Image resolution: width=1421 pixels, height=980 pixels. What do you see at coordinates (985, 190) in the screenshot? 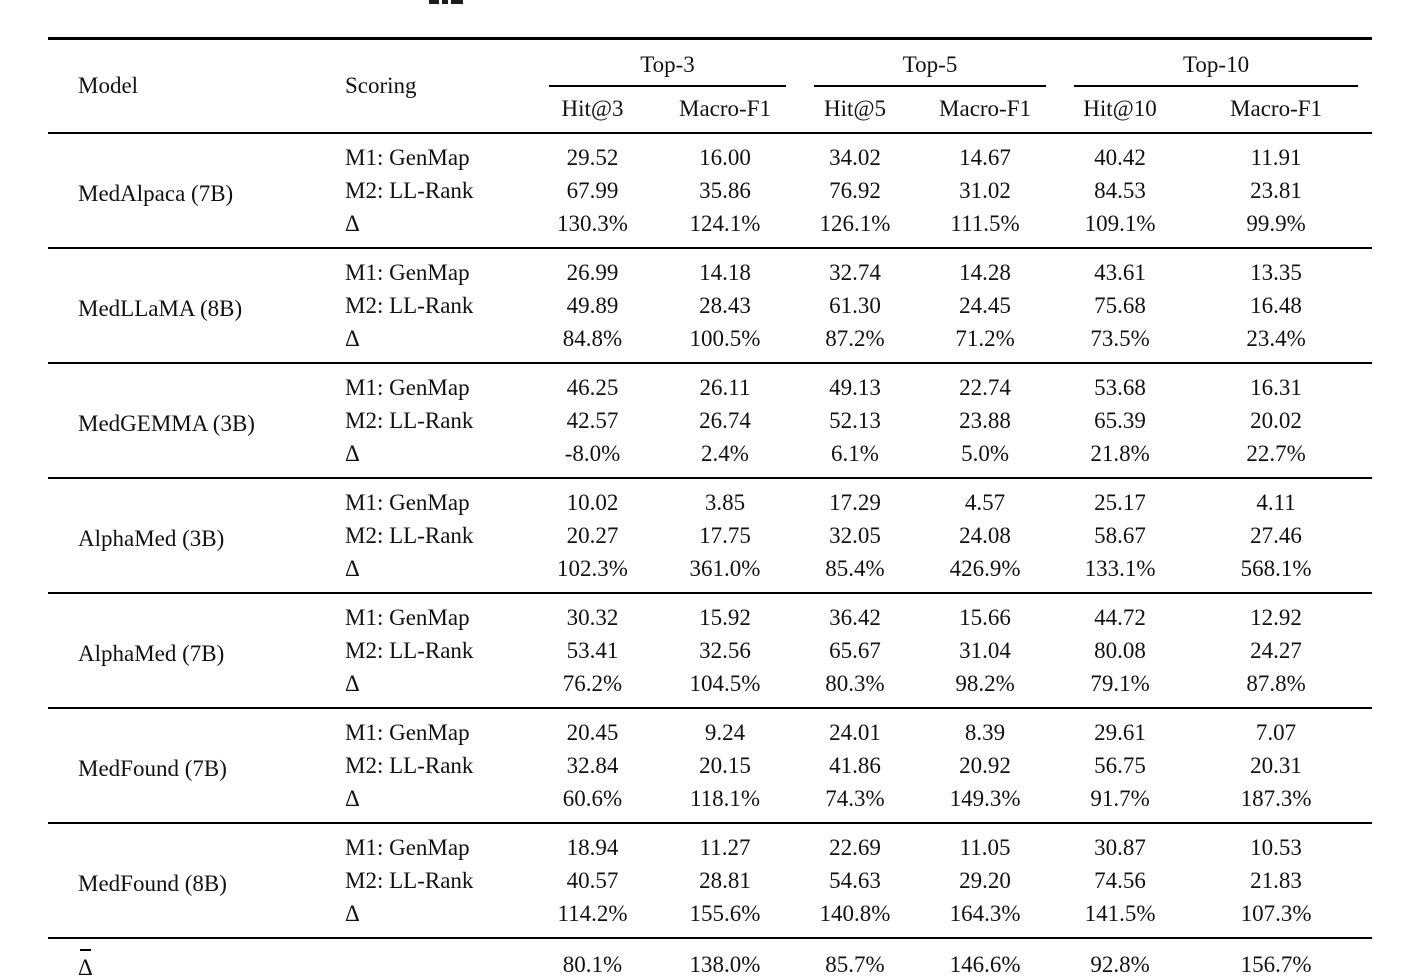
I see `metric-value: 31.02` at bounding box center [985, 190].